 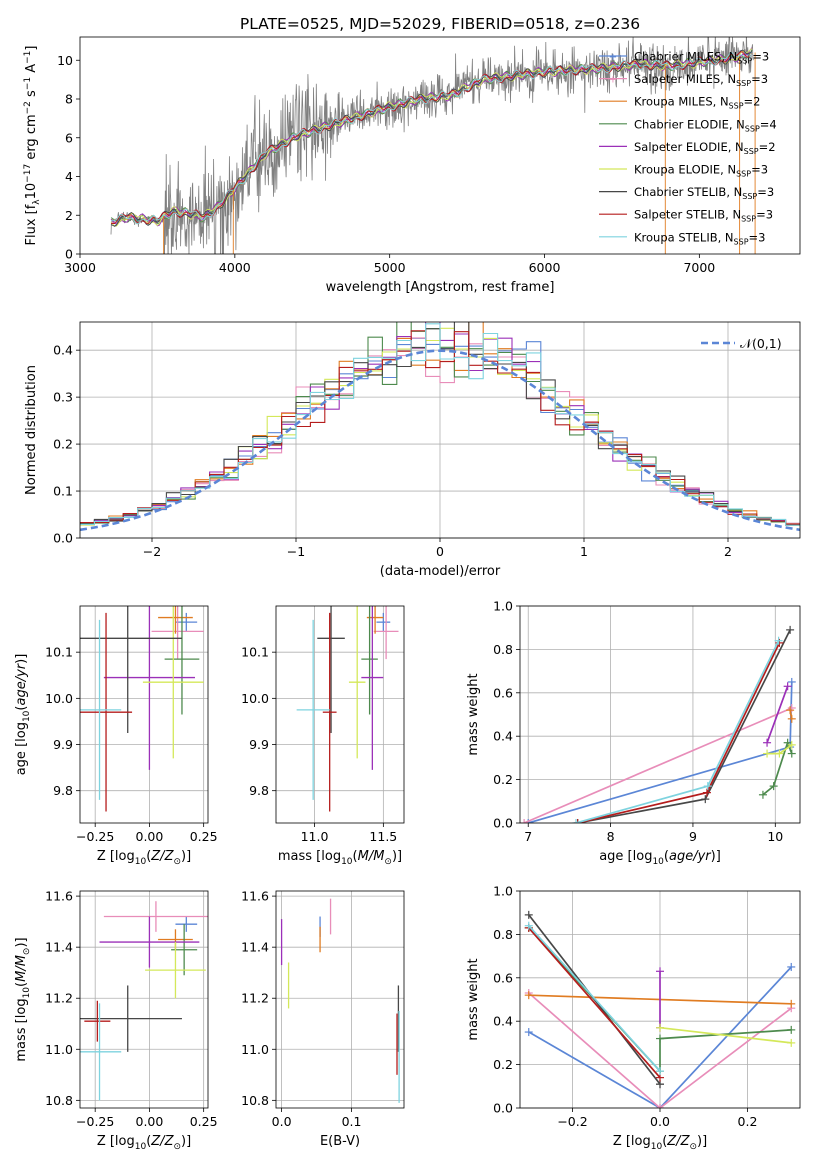 What do you see at coordinates (440, 440) in the screenshot?
I see `normal-curve-line` at bounding box center [440, 440].